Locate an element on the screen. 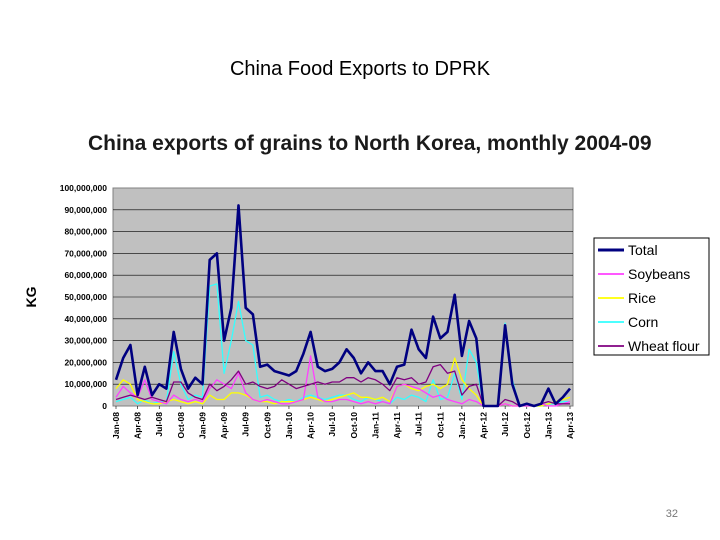 The height and width of the screenshot is (540, 720). x-tick-label: Oct-08 is located at coordinates (181, 425).